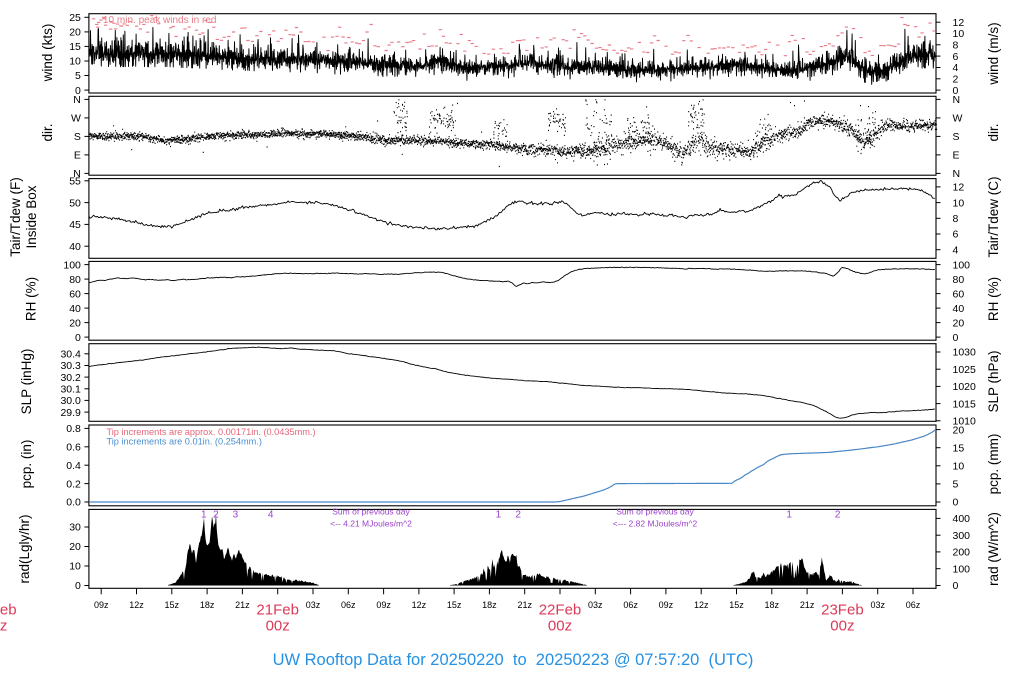 The height and width of the screenshot is (700, 1024). I want to click on svg-text: Sum of previous day, so click(655, 512).